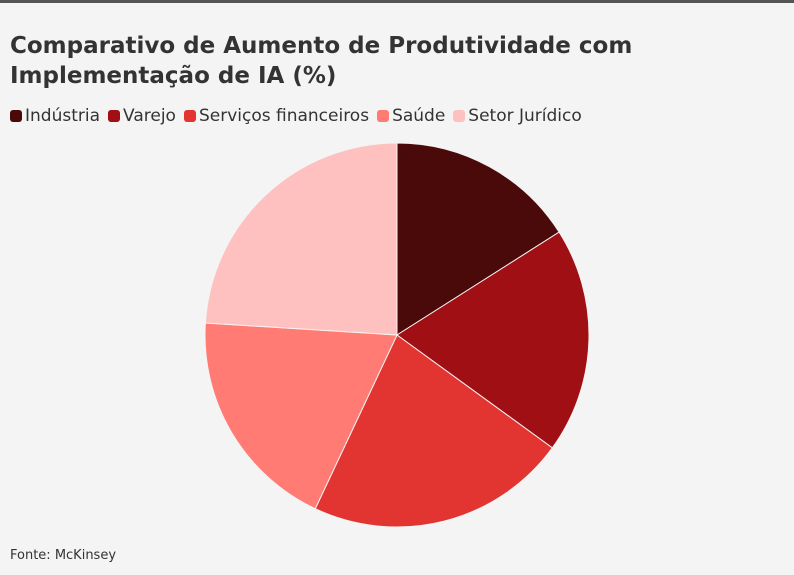 The width and height of the screenshot is (794, 575). I want to click on legend-item: Varejo, so click(142, 116).